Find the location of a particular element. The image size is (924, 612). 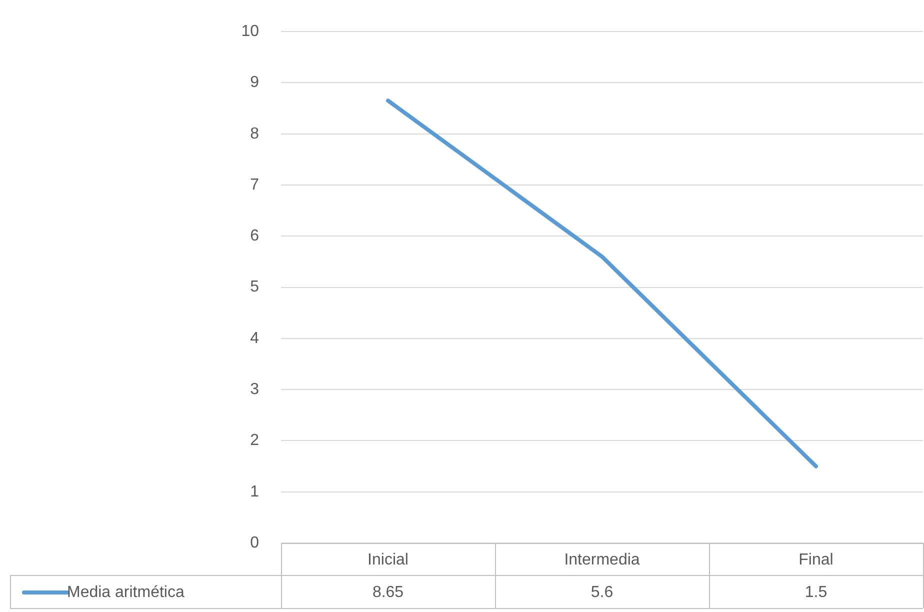

legend-label: Media aritmética is located at coordinates (125, 592).